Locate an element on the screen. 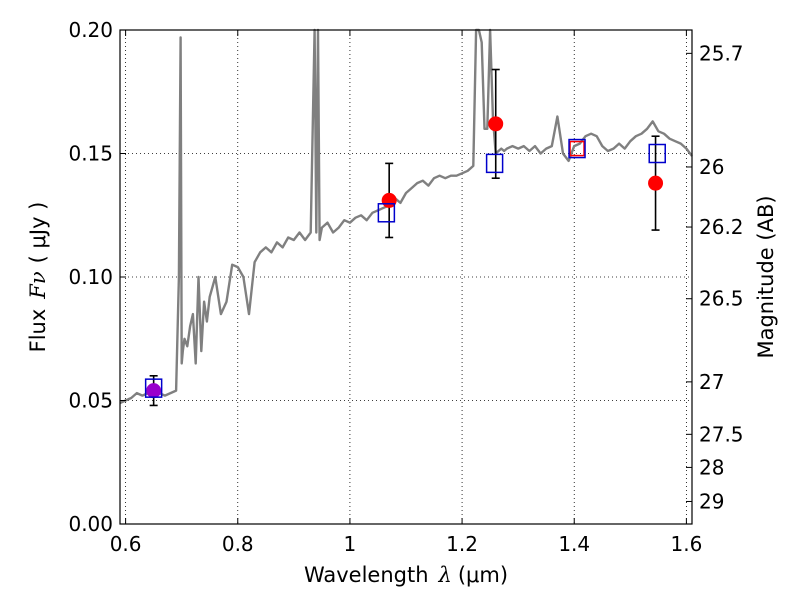 This screenshot has height=600, width=800. y-axis-symbol: Fν is located at coordinates (38, 285).